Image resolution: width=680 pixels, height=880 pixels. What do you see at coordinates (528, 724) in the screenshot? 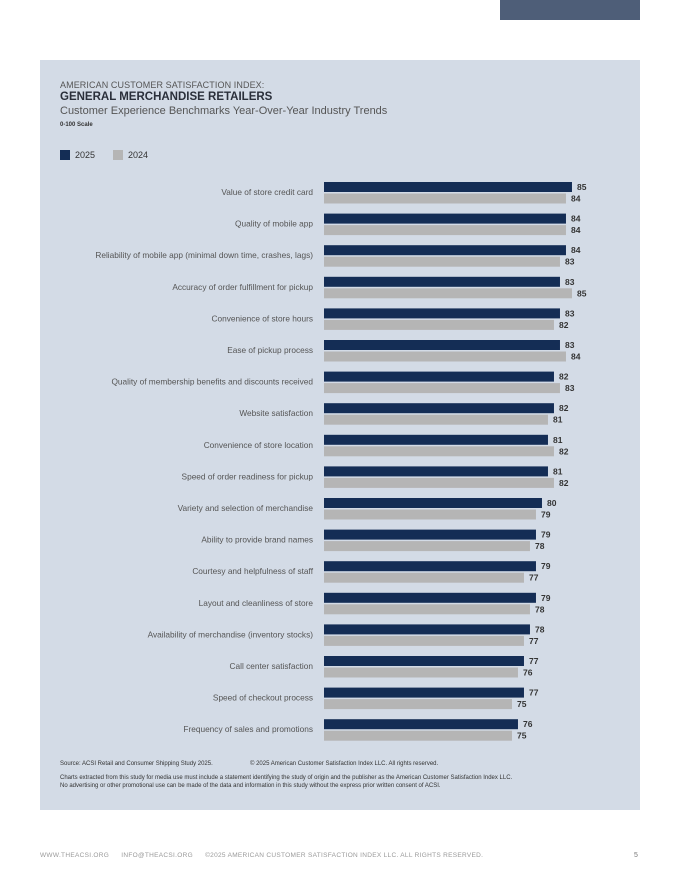
I see `value-label-2025: 76` at bounding box center [528, 724].